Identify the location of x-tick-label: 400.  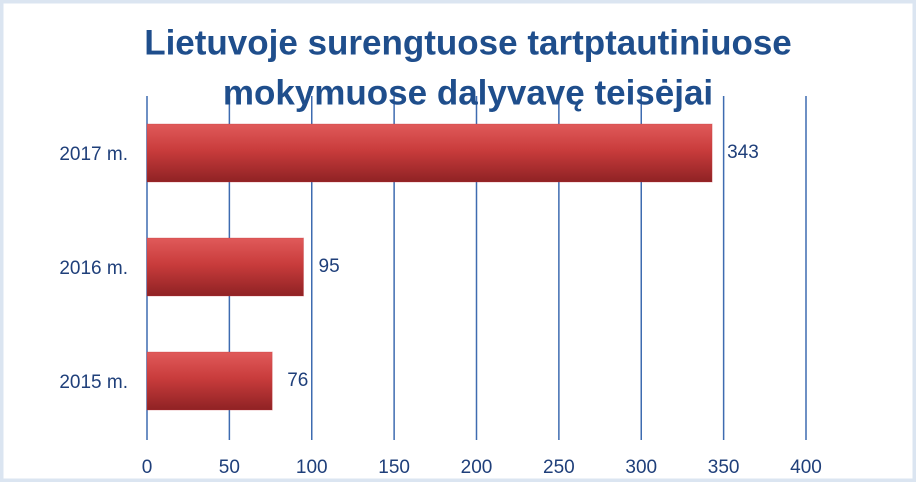
(806, 467).